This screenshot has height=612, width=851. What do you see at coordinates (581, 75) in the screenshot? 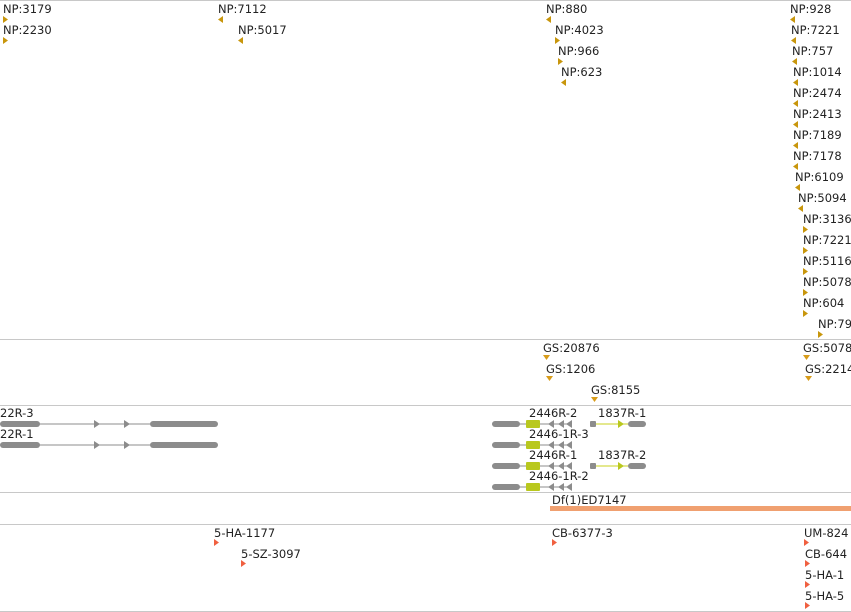
I see `np-marker: NP:623` at bounding box center [581, 75].